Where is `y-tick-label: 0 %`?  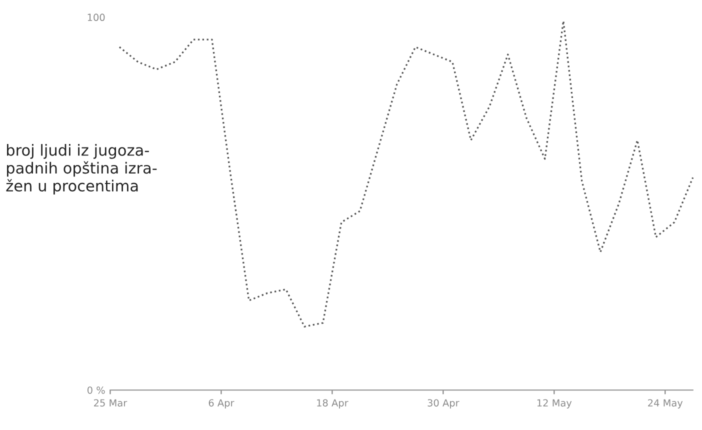 y-tick-label: 0 % is located at coordinates (96, 390).